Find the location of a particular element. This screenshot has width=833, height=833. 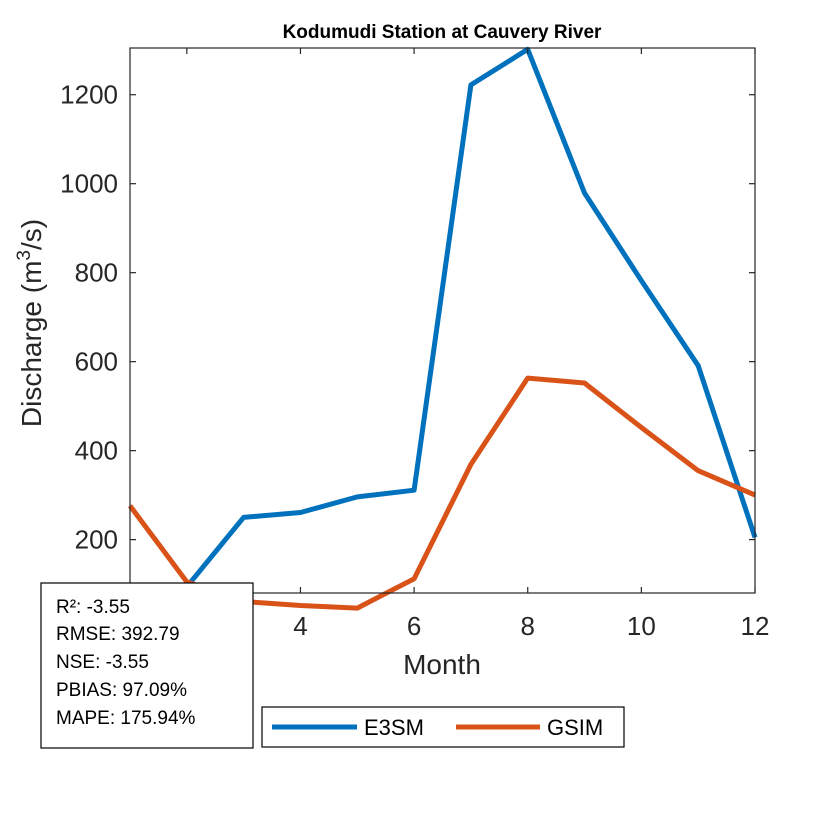

y-axis-label-tail: /s) is located at coordinates (31, 234).